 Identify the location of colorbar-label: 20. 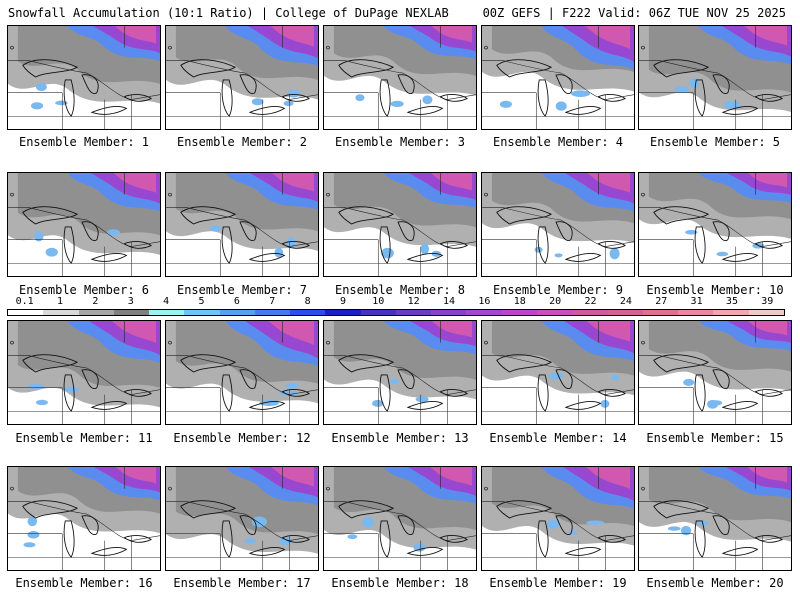
(555, 301).